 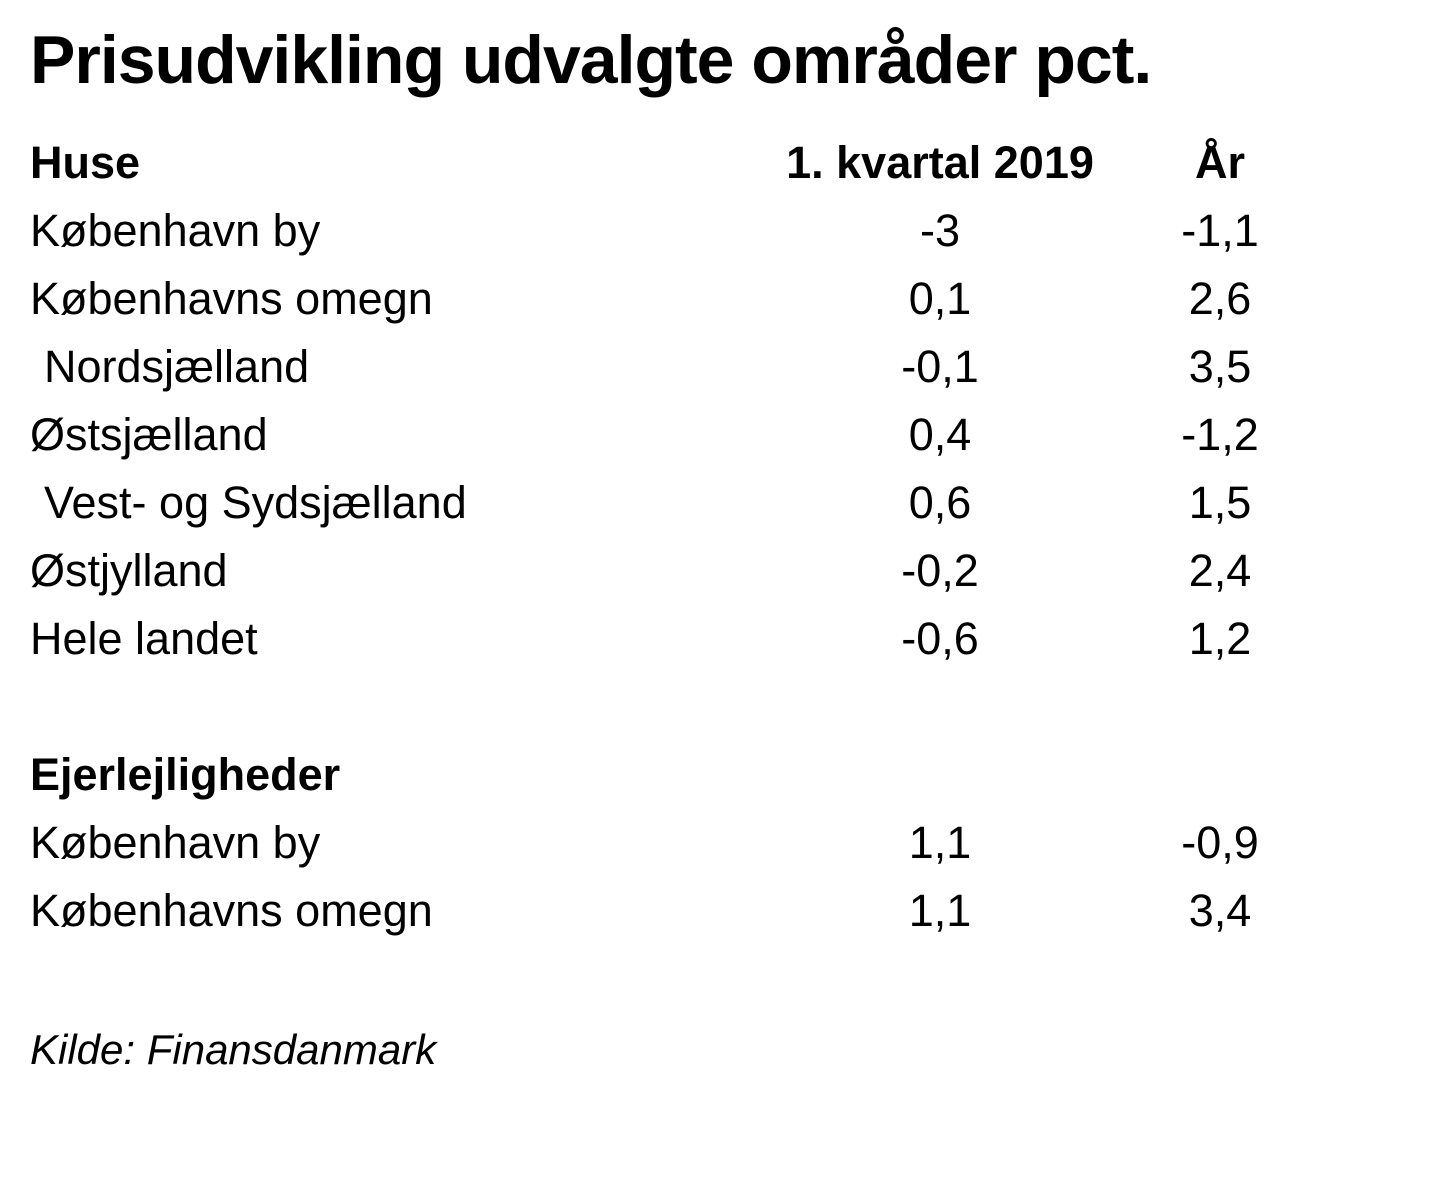 What do you see at coordinates (1220, 366) in the screenshot?
I see `year-value: 3,5` at bounding box center [1220, 366].